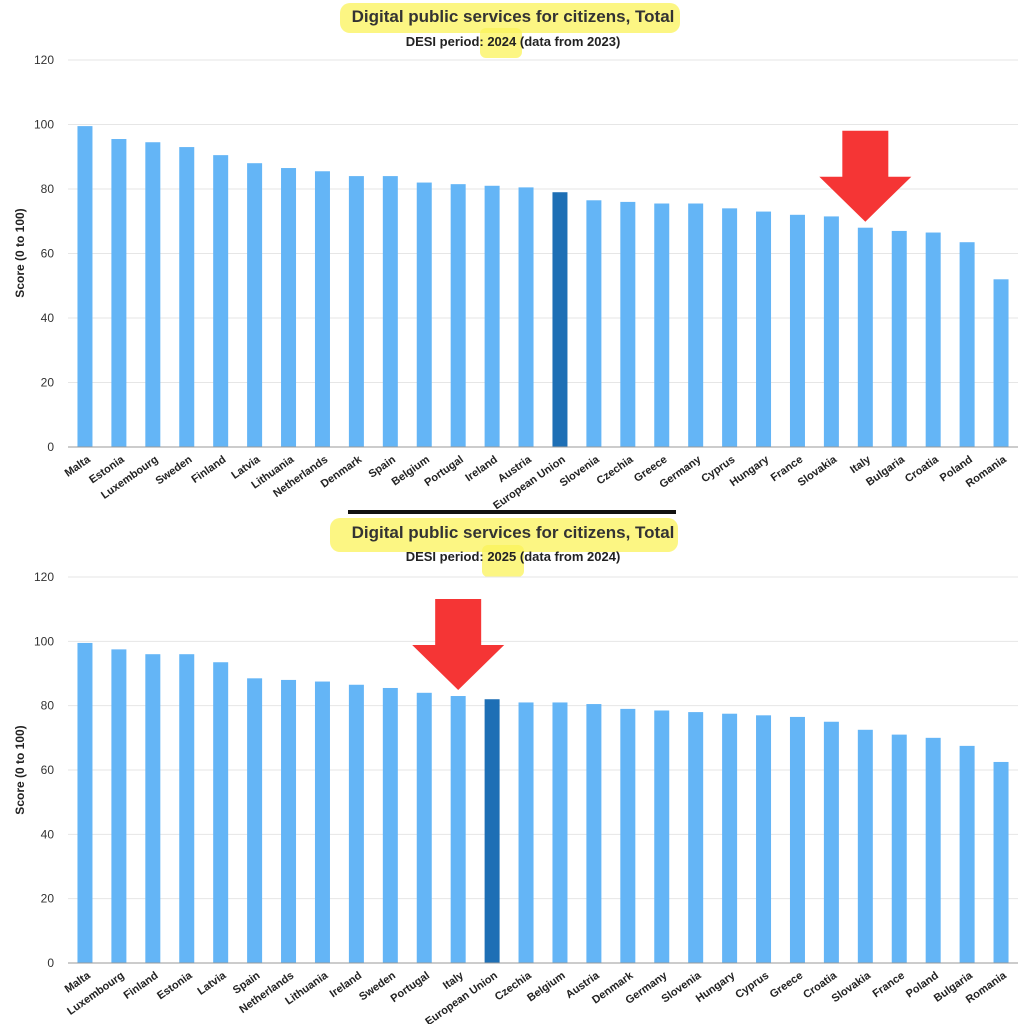  Describe the element at coordinates (889, 985) in the screenshot. I see `x-tick-label-france: France` at that location.